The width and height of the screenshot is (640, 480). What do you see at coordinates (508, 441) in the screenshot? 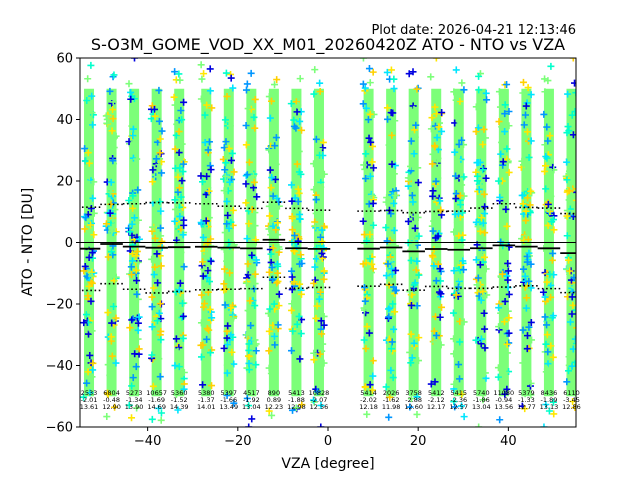
I see `x-tick-label: 40` at bounding box center [508, 441].